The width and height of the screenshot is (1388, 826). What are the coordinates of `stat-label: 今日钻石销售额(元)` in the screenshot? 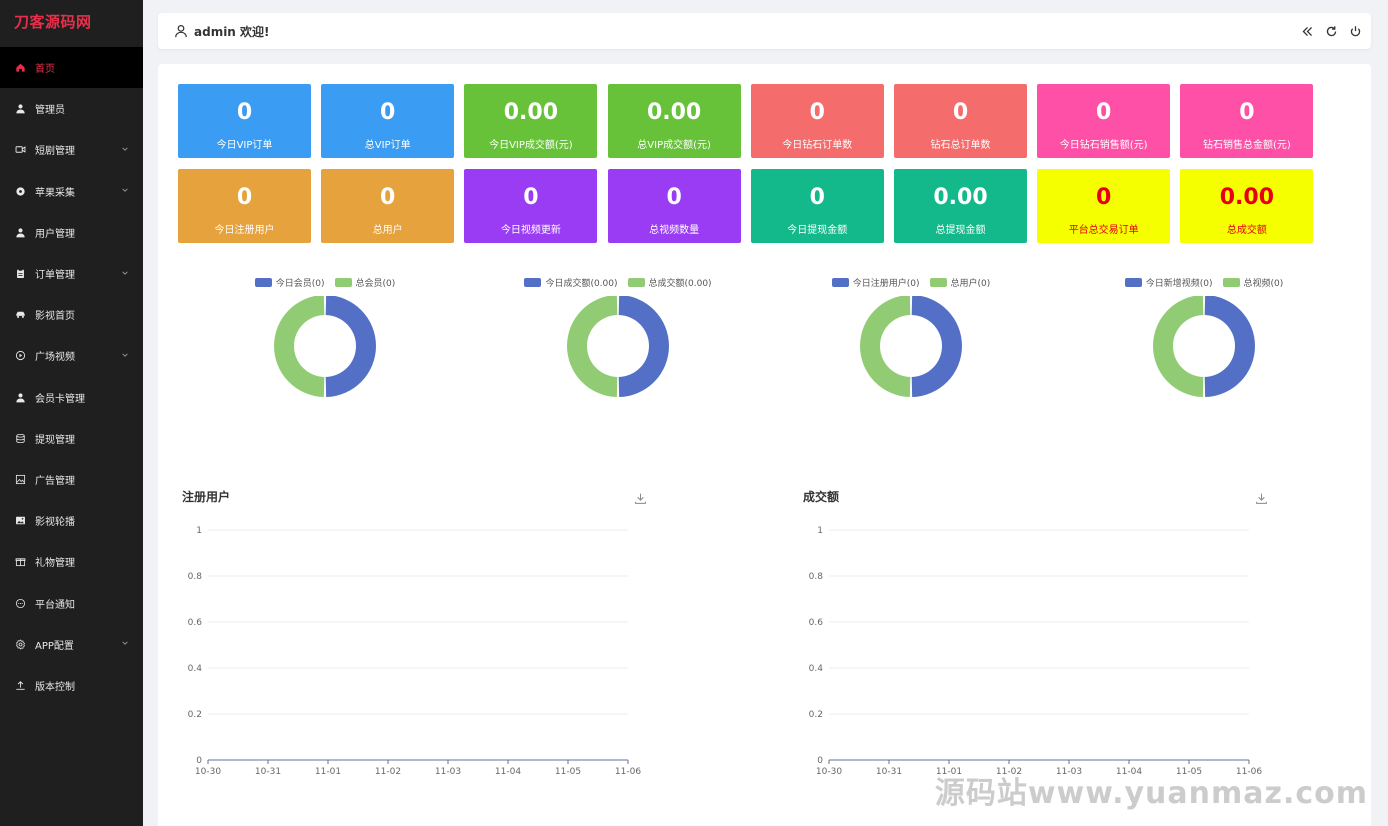 It's located at (1103, 145).